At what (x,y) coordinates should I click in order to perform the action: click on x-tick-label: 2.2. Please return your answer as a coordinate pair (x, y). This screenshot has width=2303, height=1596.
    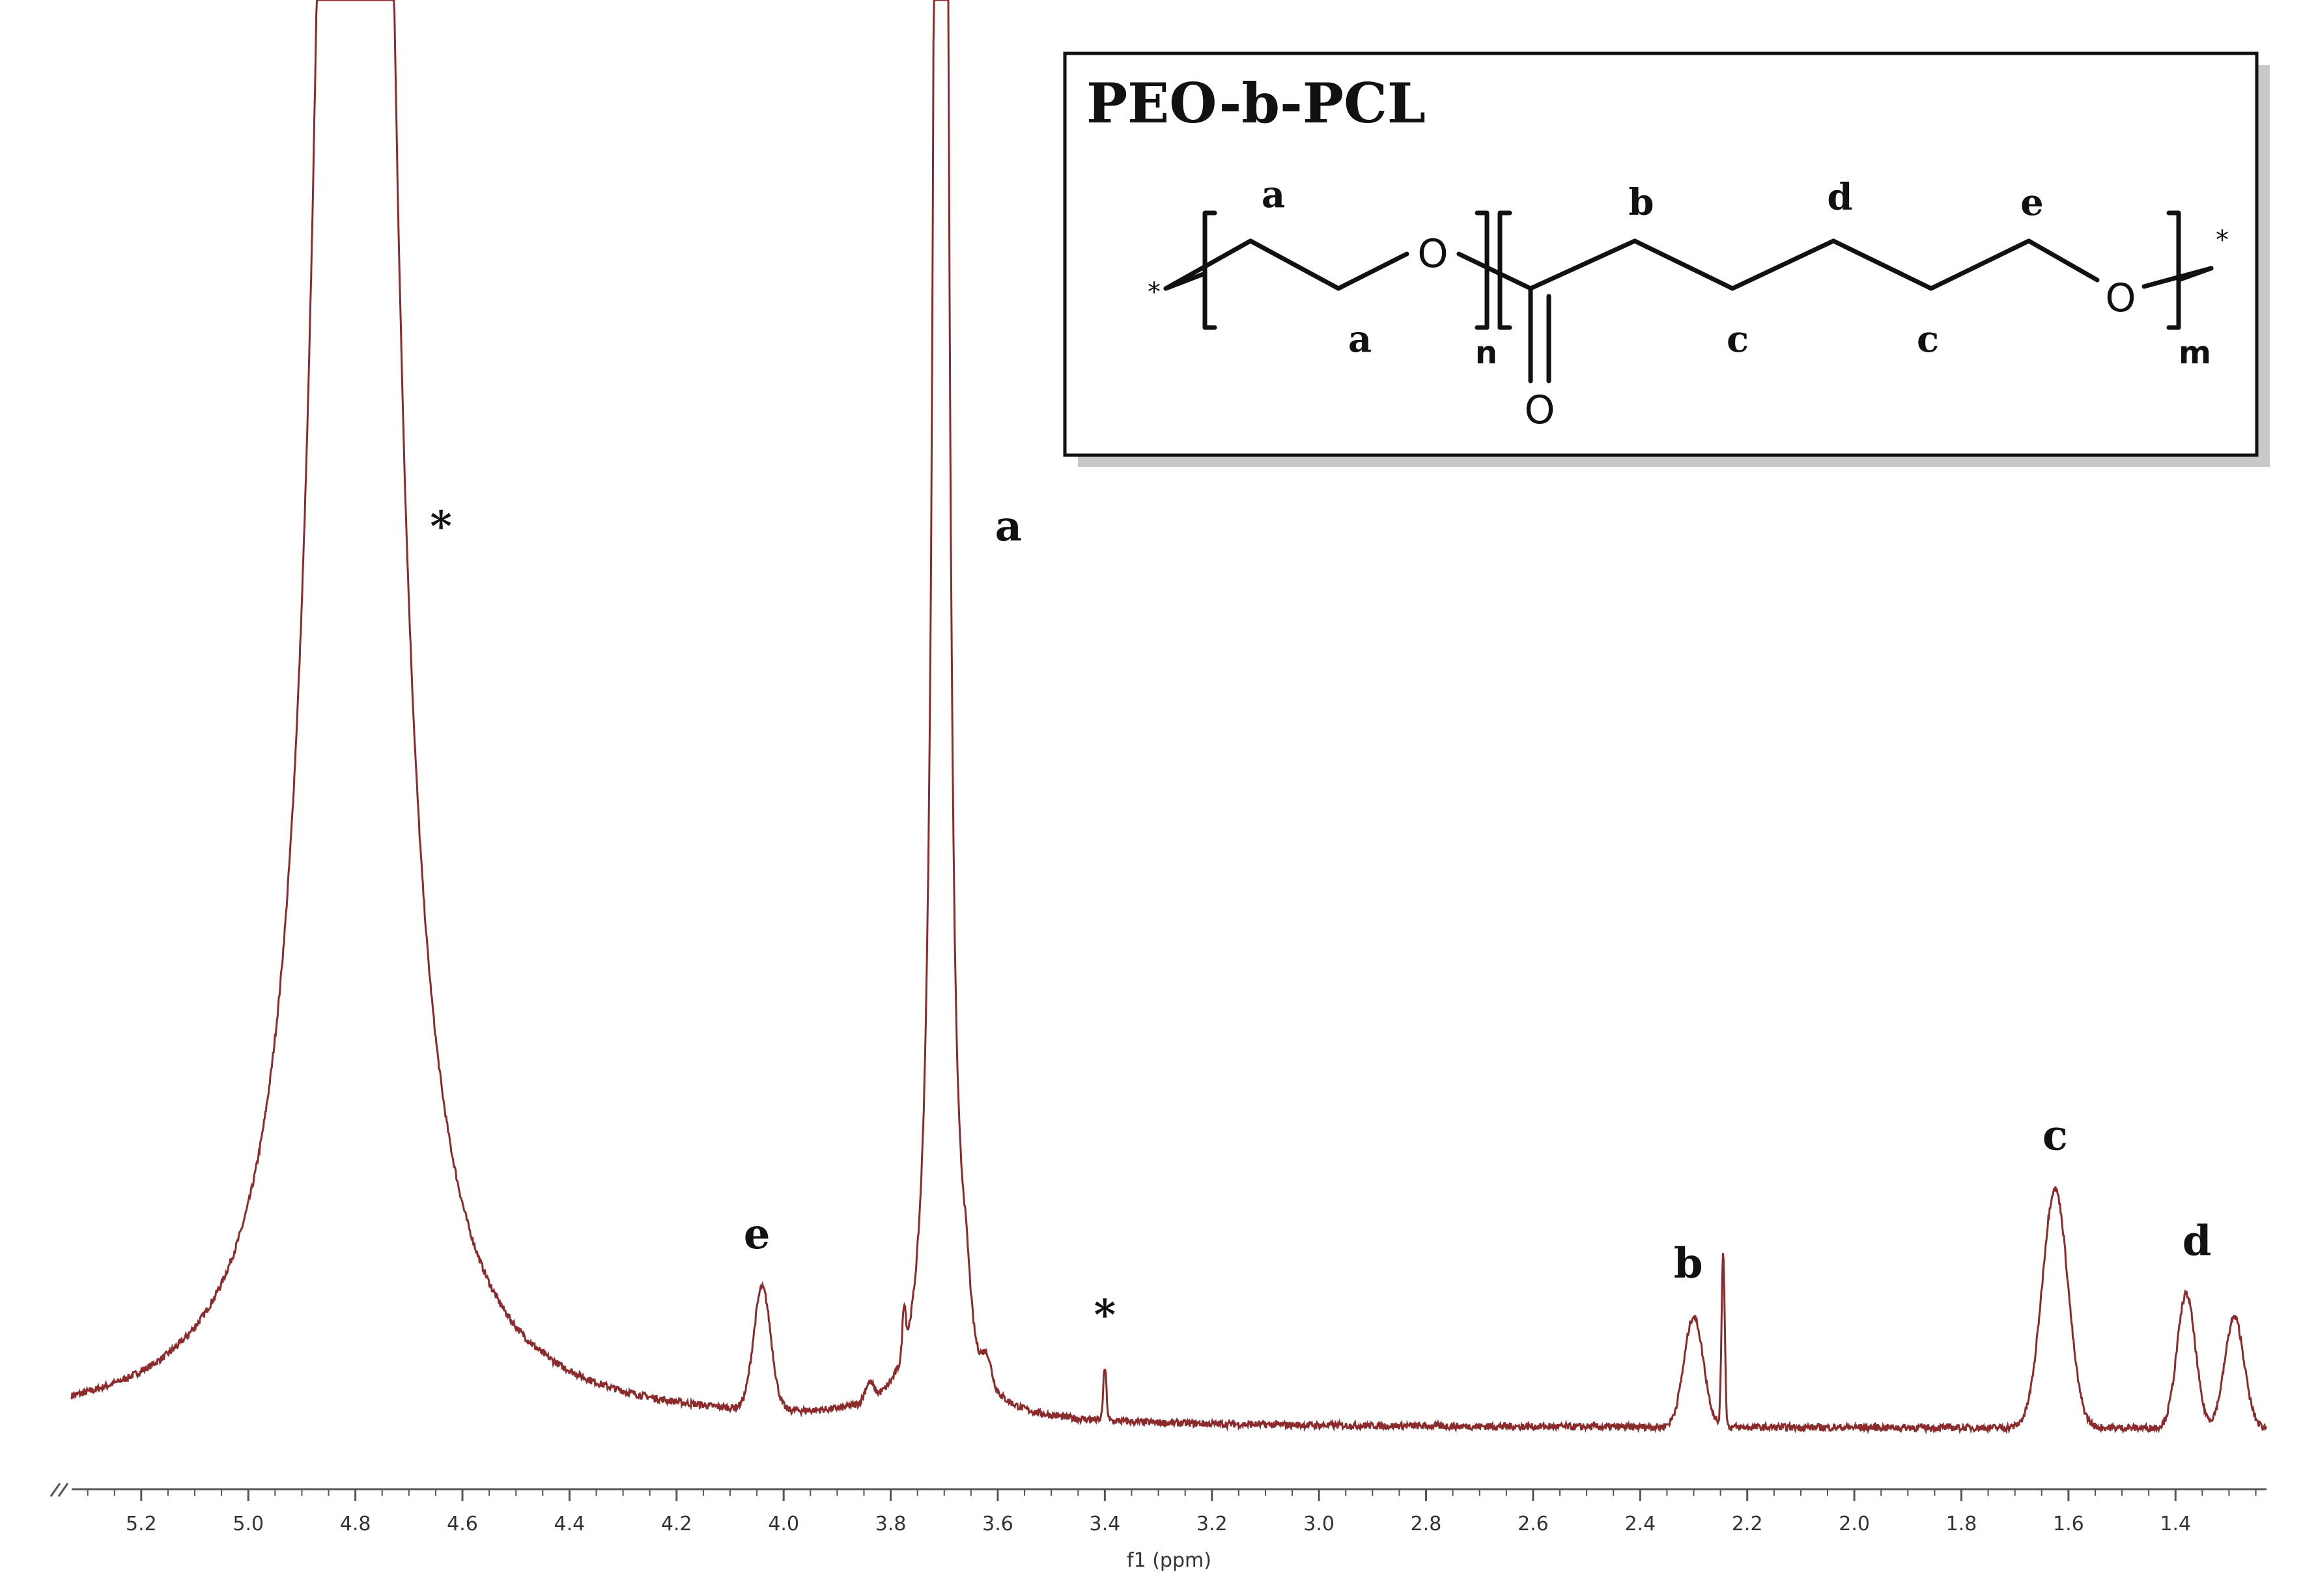
    Looking at the image, I should click on (1747, 1524).